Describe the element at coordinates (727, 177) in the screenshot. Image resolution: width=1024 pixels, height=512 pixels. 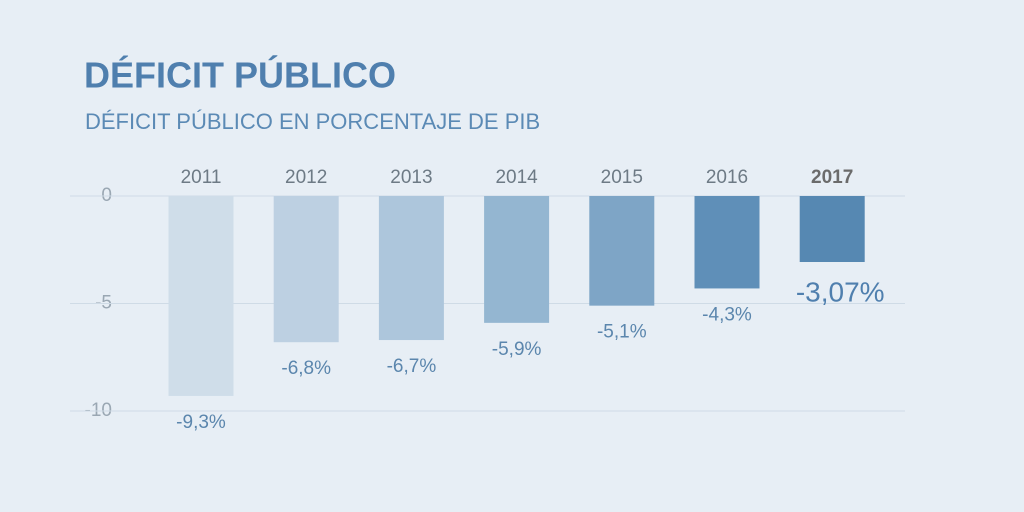
I see `x-tick-label: 2016` at that location.